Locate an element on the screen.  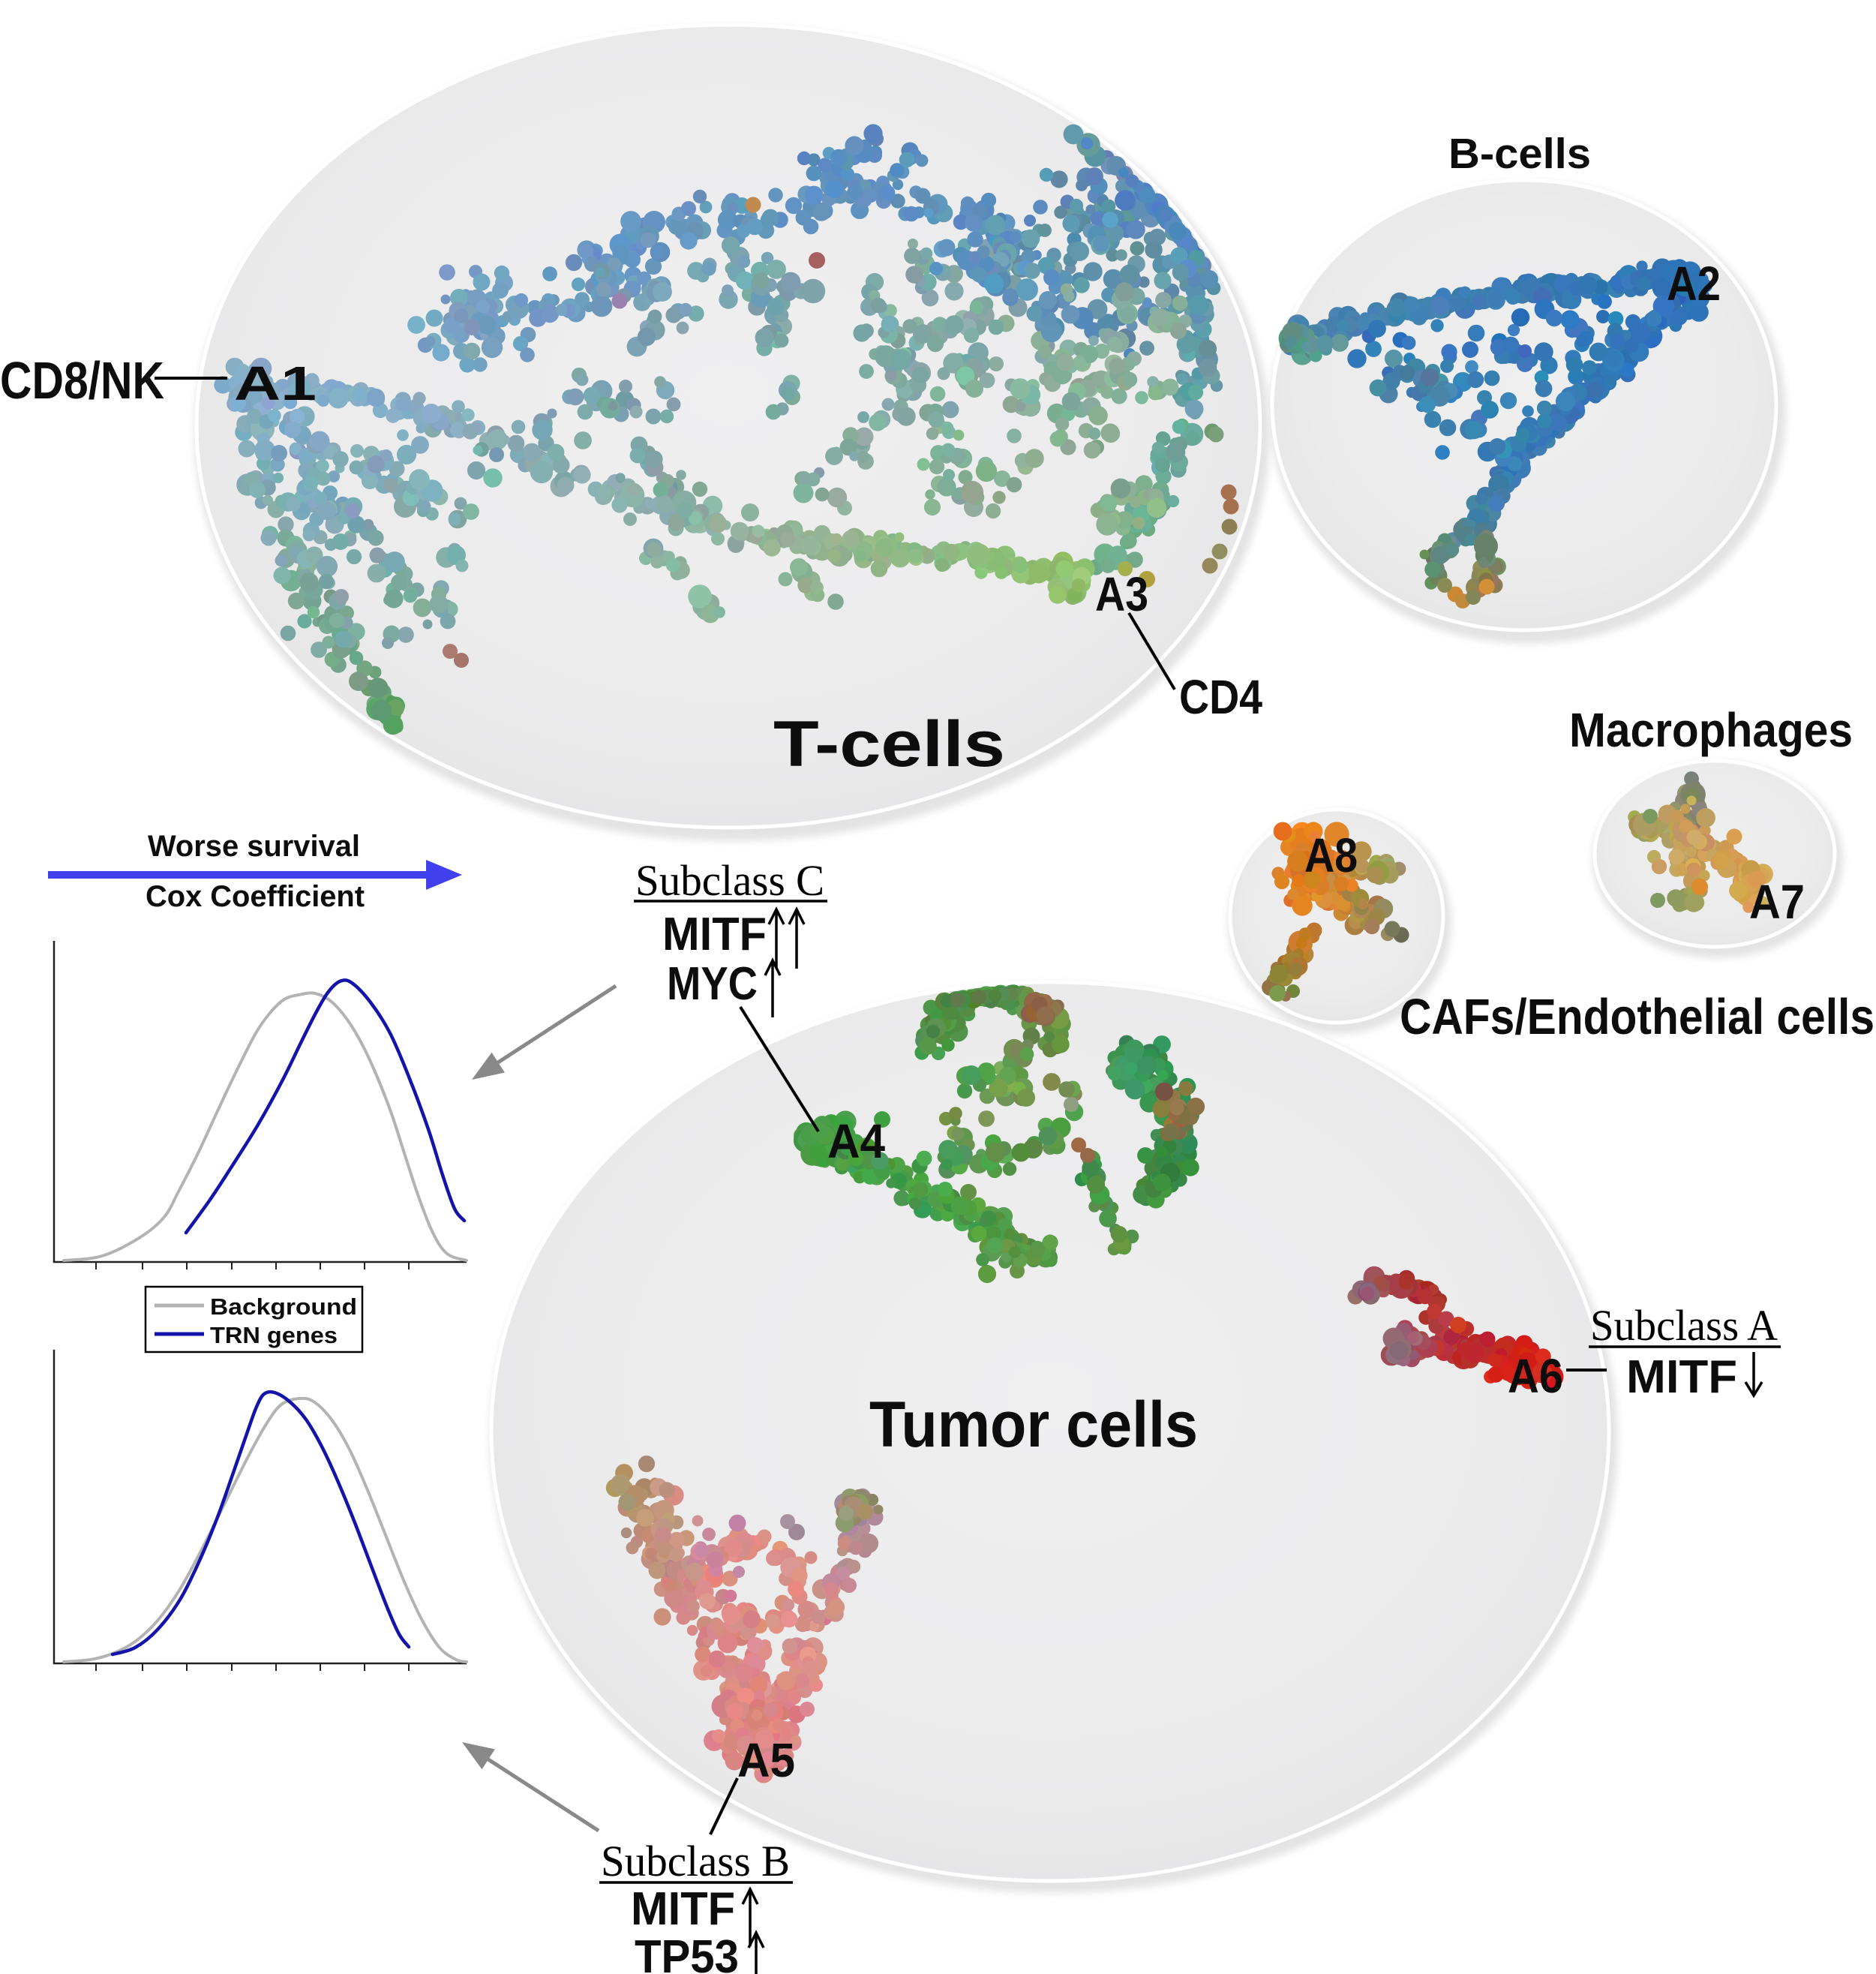
svg-text: Macrophages is located at coordinates (1711, 730).